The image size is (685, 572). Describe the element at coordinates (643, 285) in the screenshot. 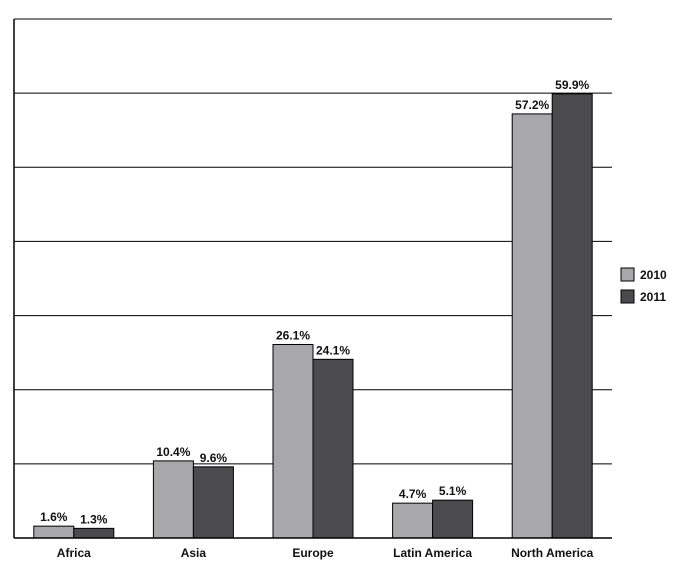

I see `legend: 2010 2011` at that location.